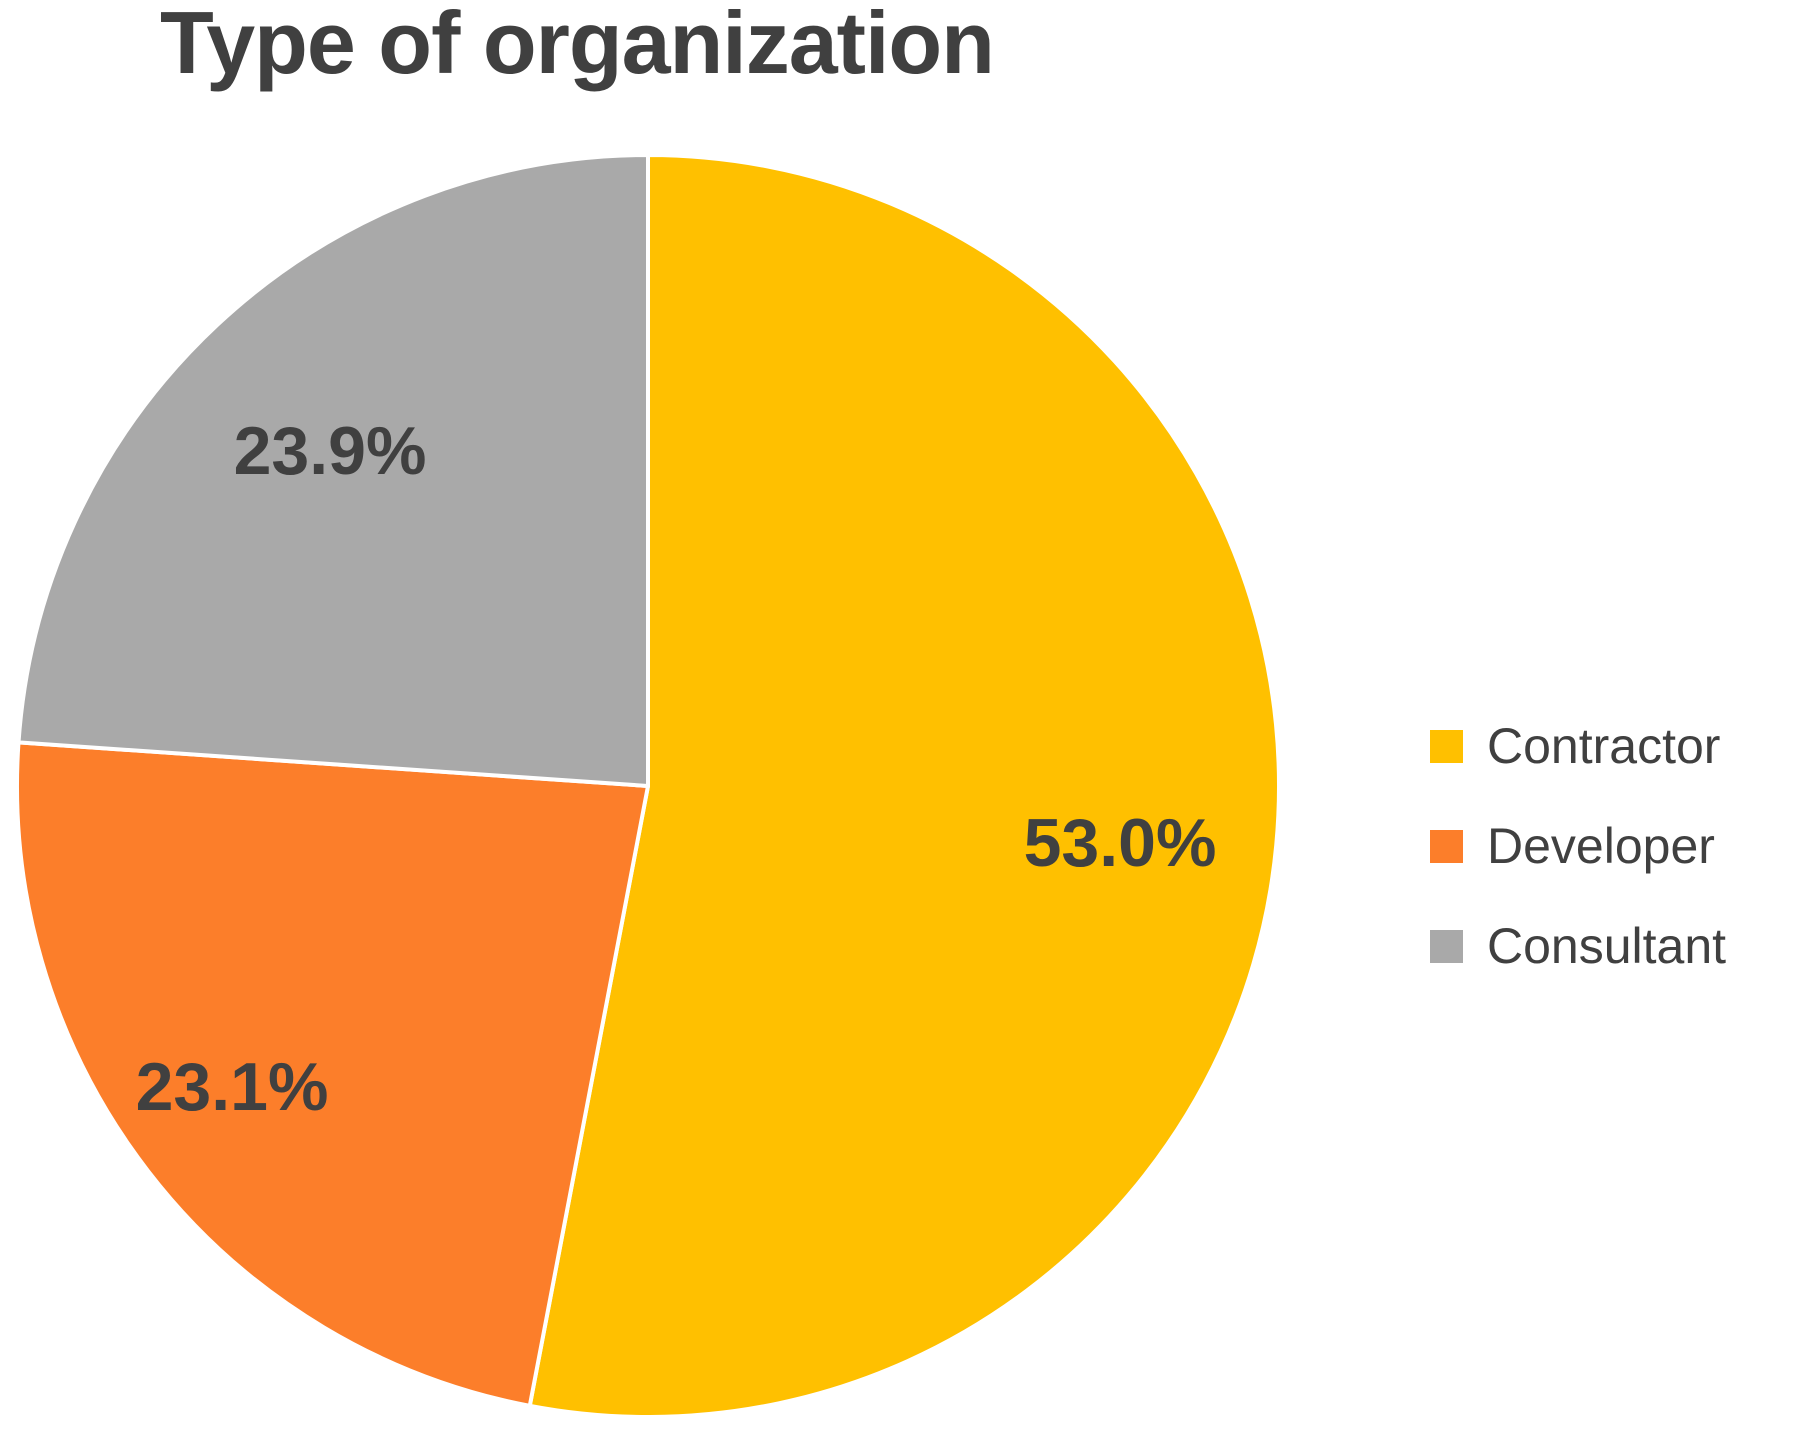 This screenshot has width=1807, height=1438. I want to click on developer-swatch-icon, so click(1446, 846).